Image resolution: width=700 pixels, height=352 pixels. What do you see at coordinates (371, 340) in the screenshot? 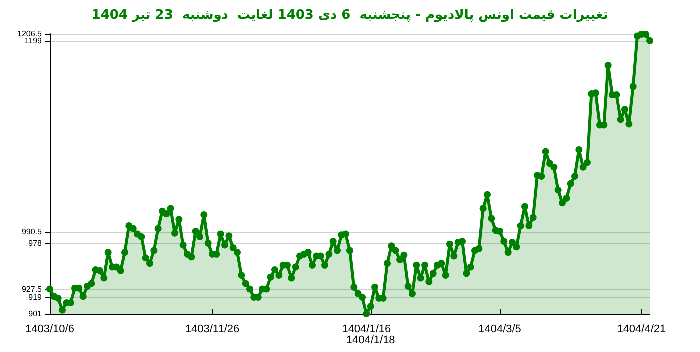
I see `x-tick-label: 1404/1/18` at bounding box center [371, 340].